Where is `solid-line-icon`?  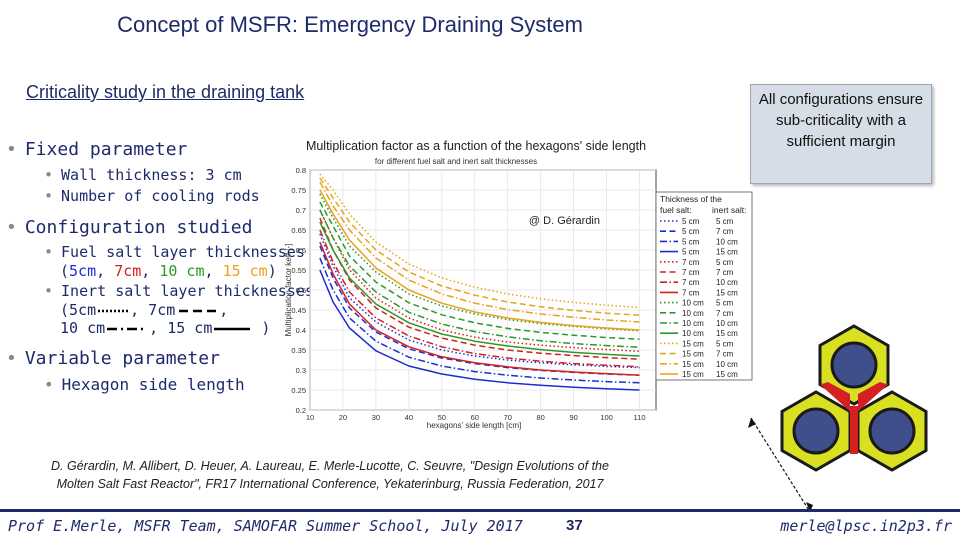 solid-line-icon is located at coordinates (232, 329).